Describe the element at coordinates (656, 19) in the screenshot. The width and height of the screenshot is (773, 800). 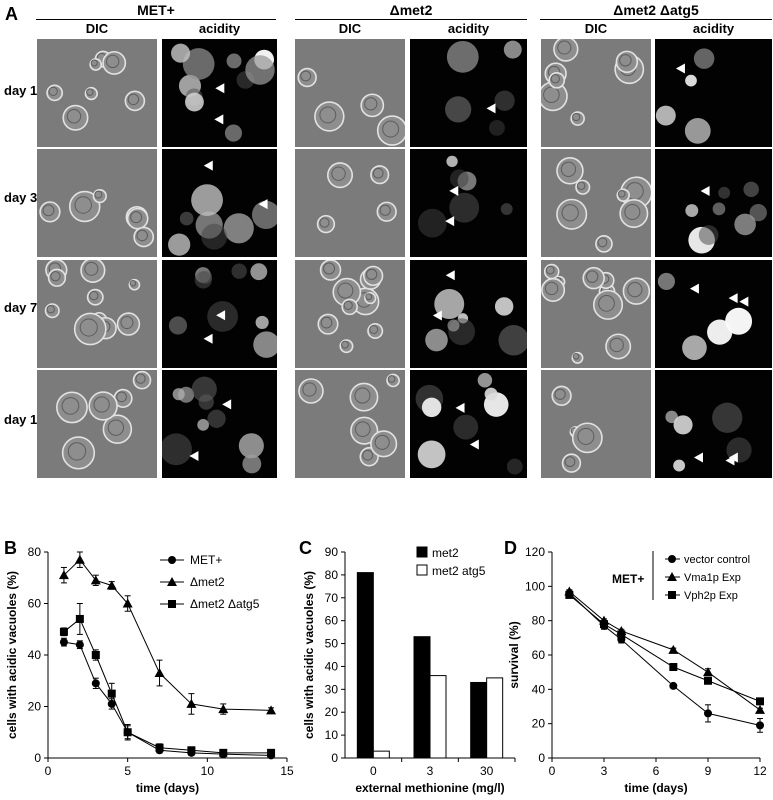
I see `group-rule` at that location.